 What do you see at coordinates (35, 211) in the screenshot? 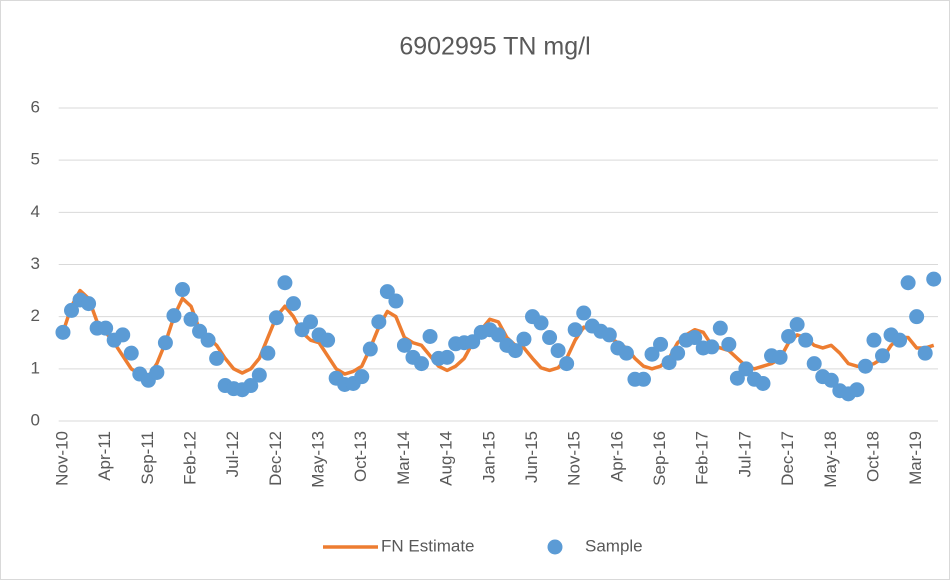
I see `y-tick-label: 4` at bounding box center [35, 211].